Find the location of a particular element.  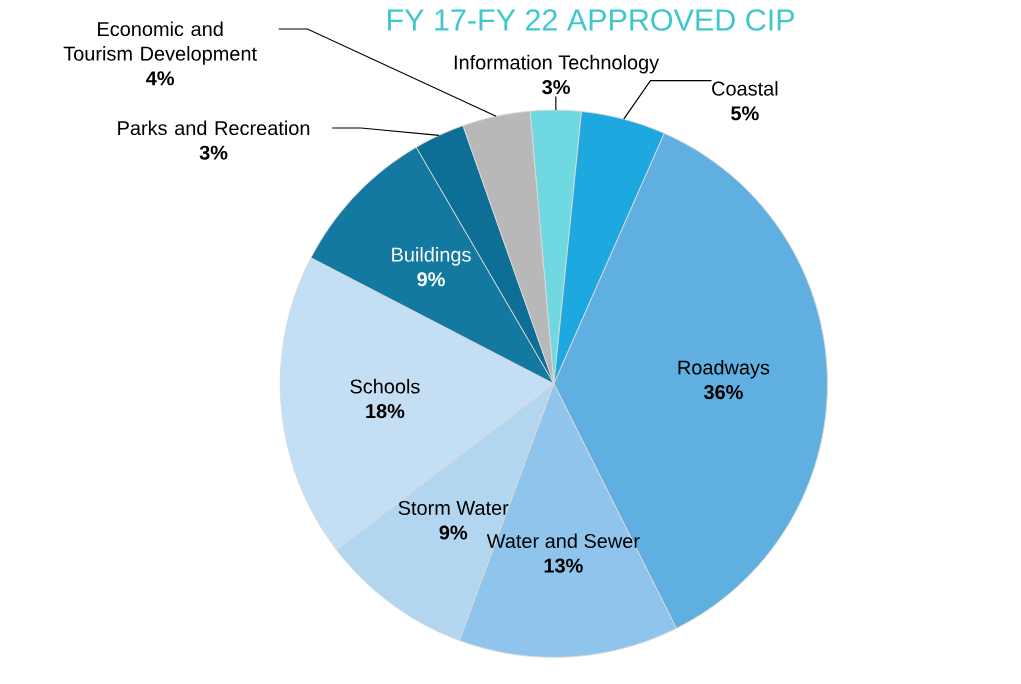

data-label: 18% is located at coordinates (385, 411).